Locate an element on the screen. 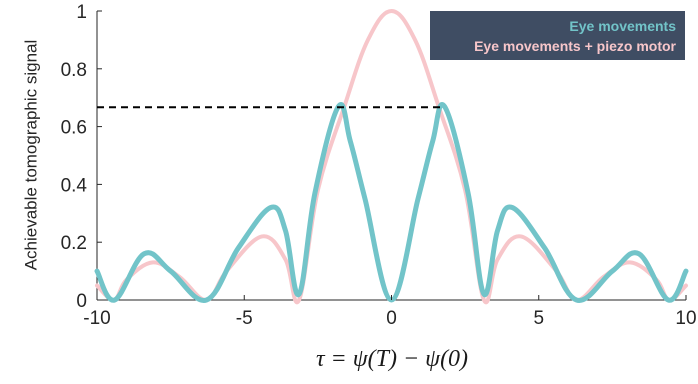 The height and width of the screenshot is (384, 698). y-tick-label: 0 is located at coordinates (81, 301).